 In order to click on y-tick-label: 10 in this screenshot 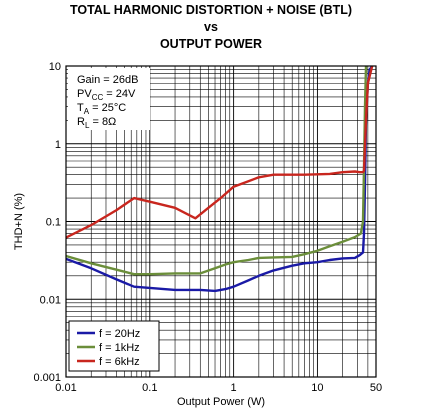, I will do `click(55, 67)`.